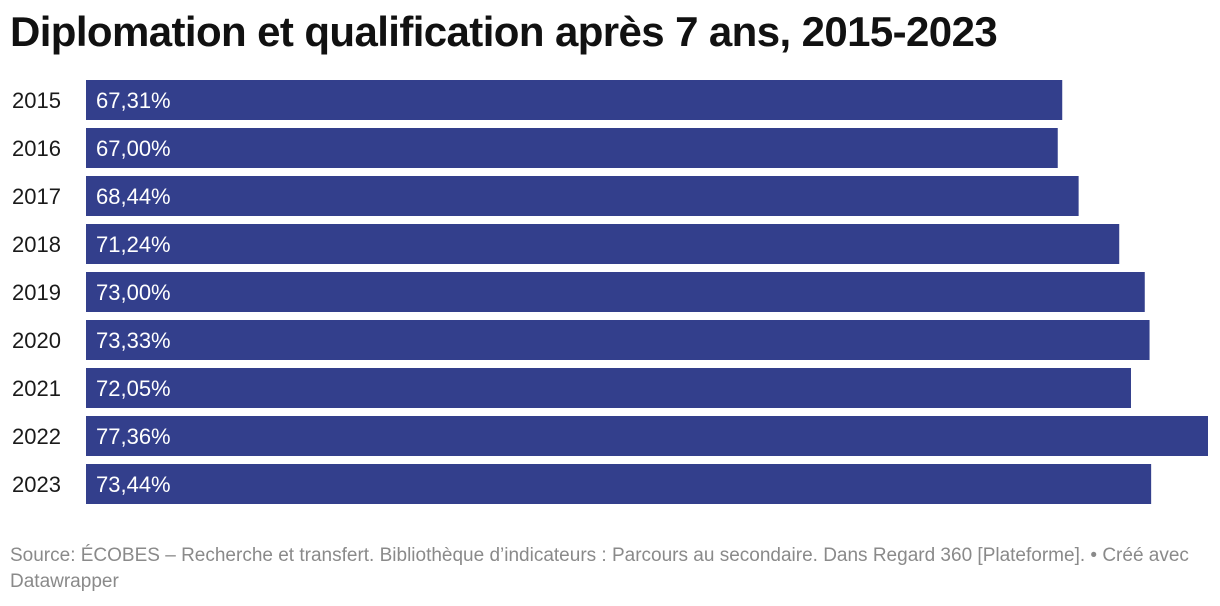  Describe the element at coordinates (133, 196) in the screenshot. I see `value-label: 68,44%` at that location.